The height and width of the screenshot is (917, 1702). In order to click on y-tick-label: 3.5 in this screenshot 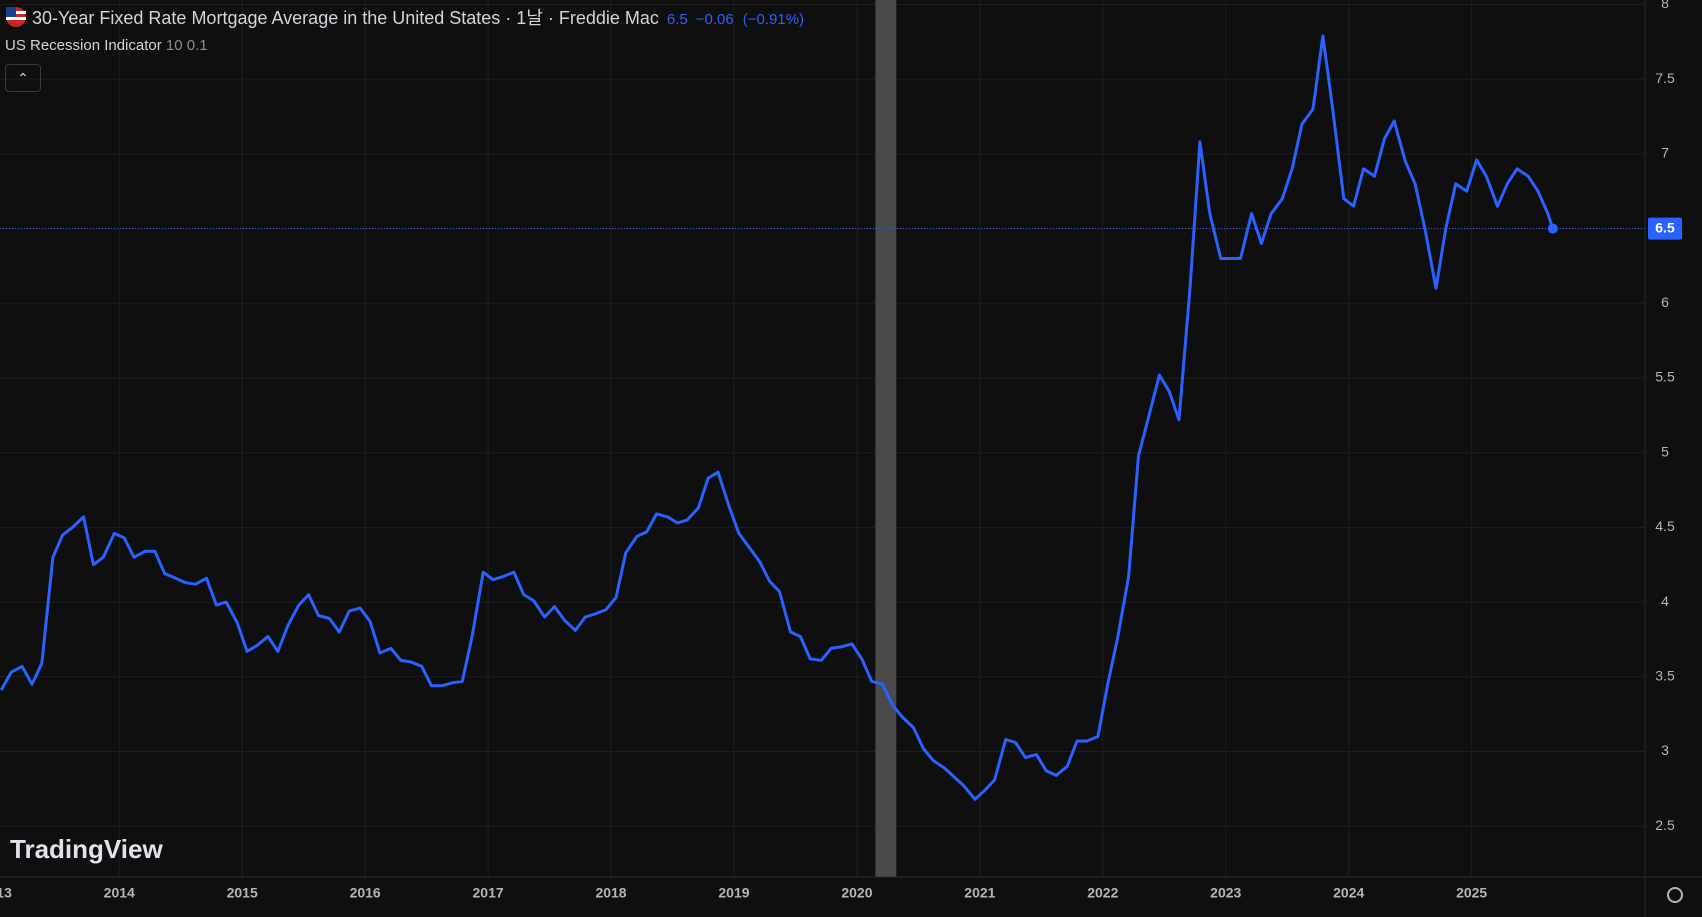, I will do `click(1665, 676)`.